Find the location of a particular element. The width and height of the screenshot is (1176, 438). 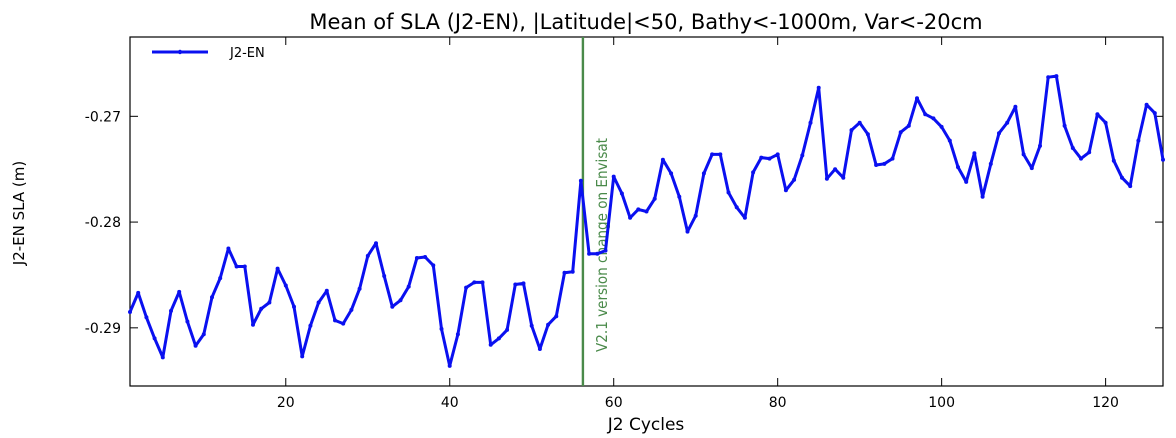

legend: J2-EN is located at coordinates (208, 53).